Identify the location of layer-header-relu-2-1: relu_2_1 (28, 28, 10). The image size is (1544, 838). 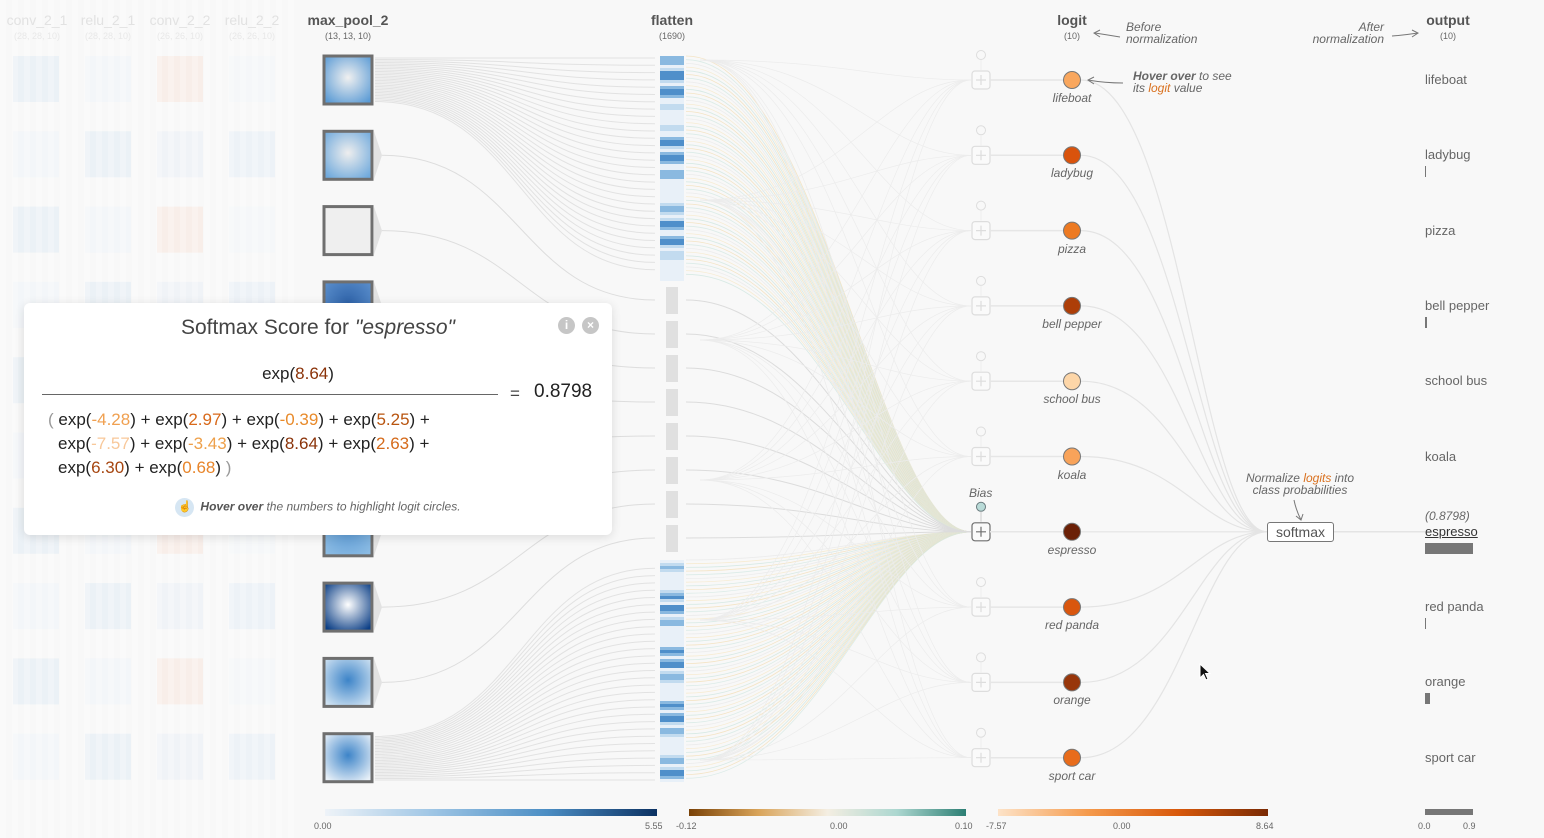
(108, 26).